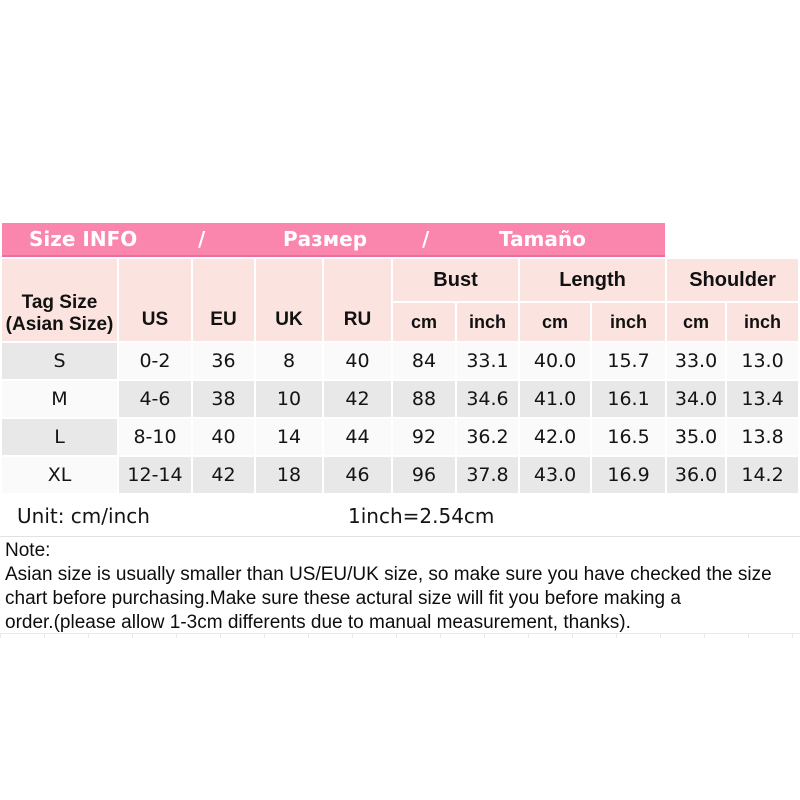 This screenshot has height=800, width=800. Describe the element at coordinates (542, 239) in the screenshot. I see `title-tamano: Tamaño` at that location.